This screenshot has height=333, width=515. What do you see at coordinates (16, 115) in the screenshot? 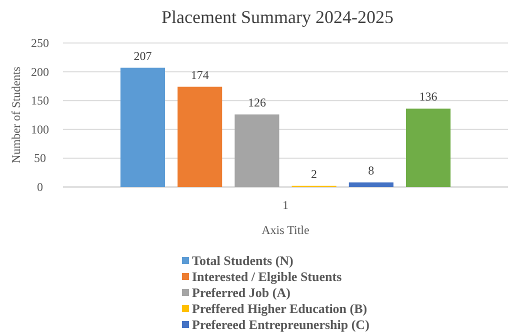
I see `y-axis-title: Number of Students` at bounding box center [16, 115].